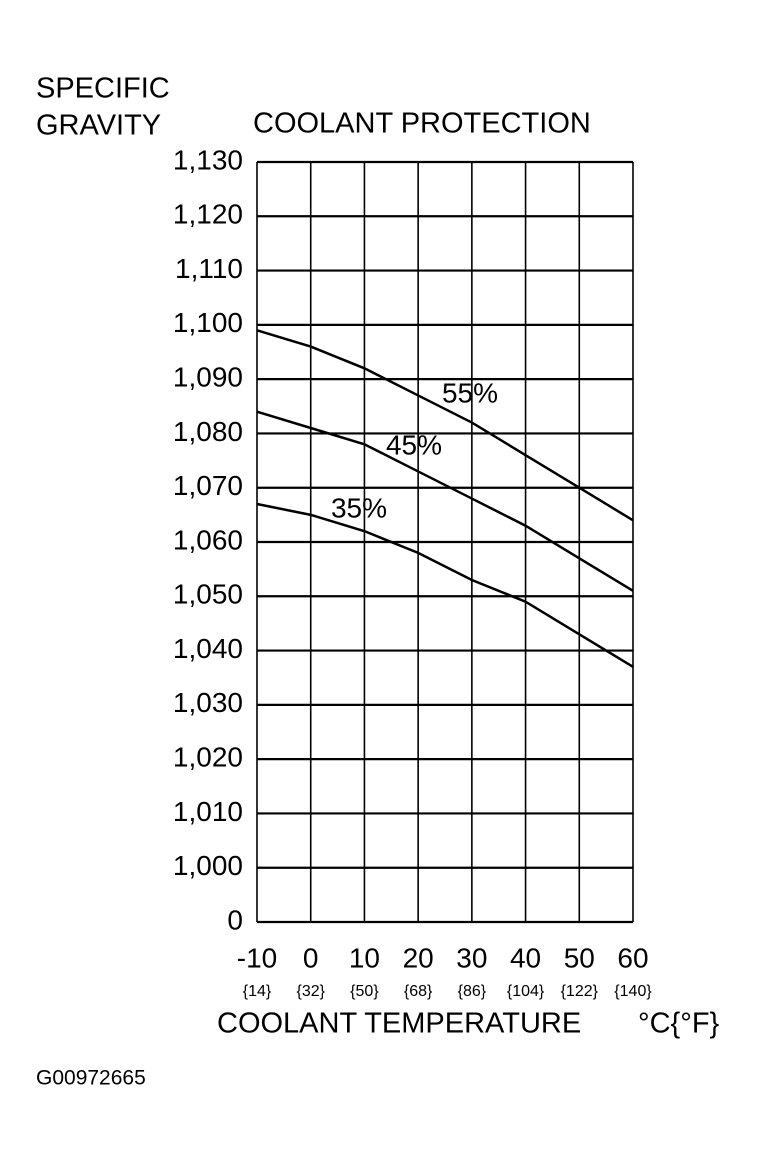 The image size is (766, 1161). I want to click on y-tick-label: 1,070, so click(208, 485).